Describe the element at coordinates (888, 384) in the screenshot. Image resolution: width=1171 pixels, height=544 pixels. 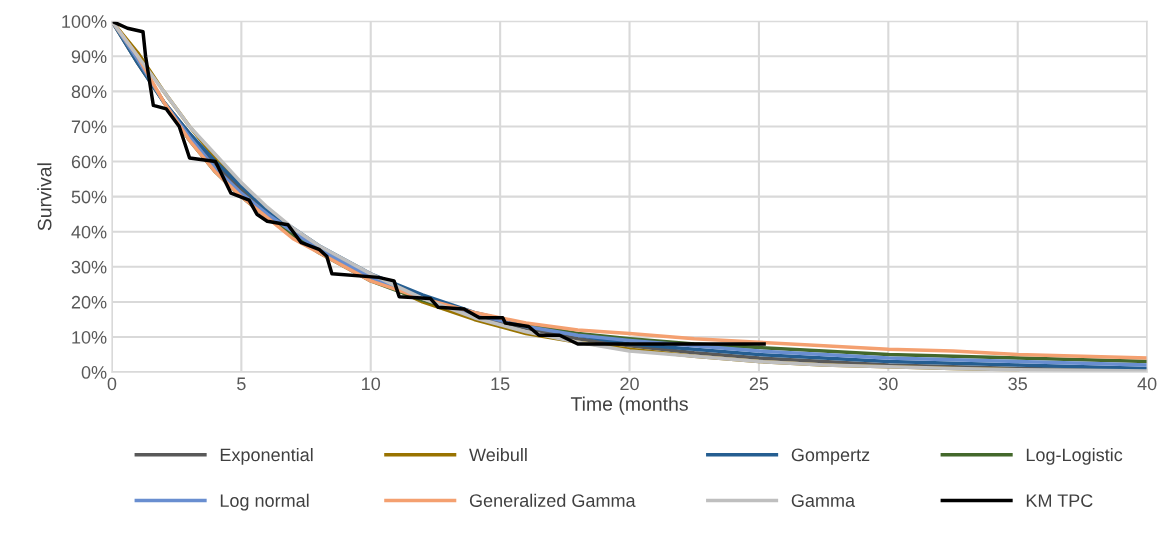
I see `x-tick-label: 30` at that location.